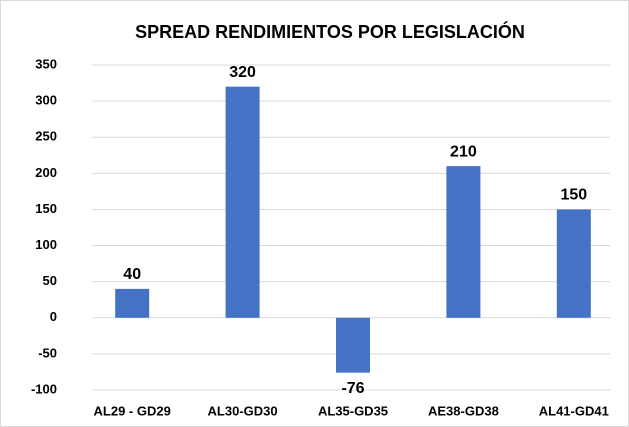 The height and width of the screenshot is (427, 629). Describe the element at coordinates (573, 195) in the screenshot. I see `data-label: 150` at that location.